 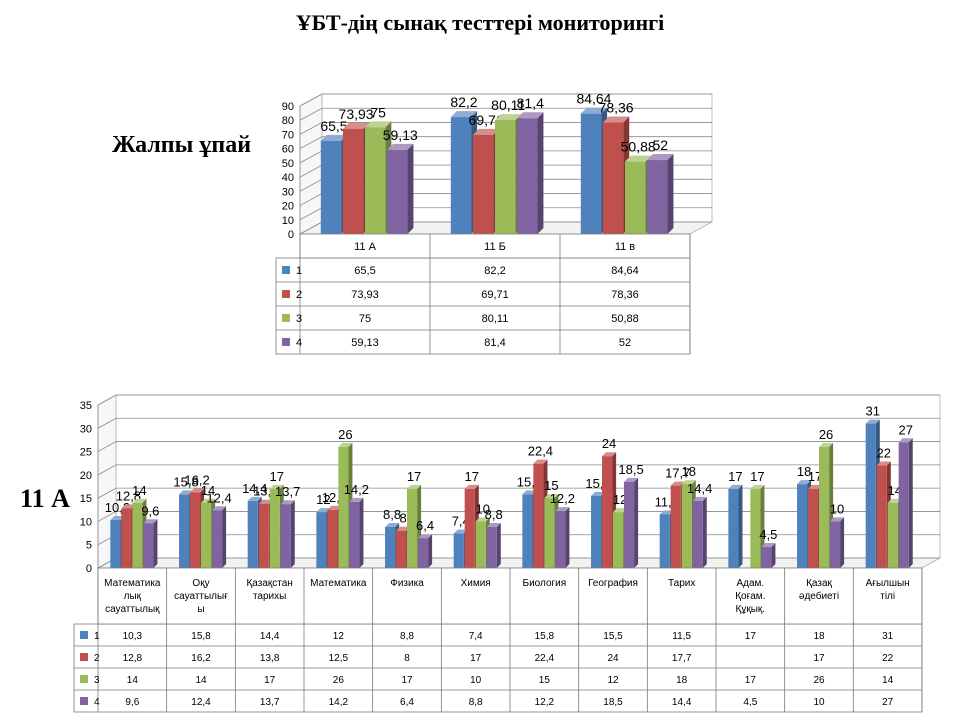 I want to click on table-cell: 59,13, so click(x=365, y=343).